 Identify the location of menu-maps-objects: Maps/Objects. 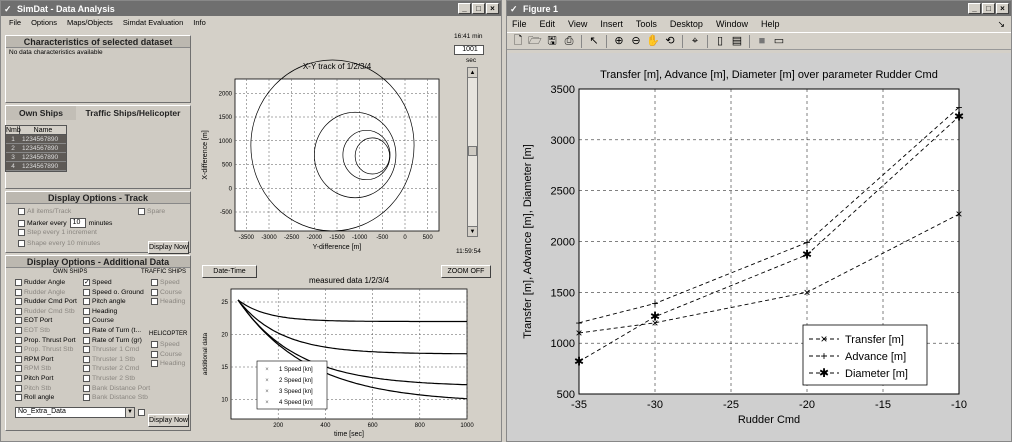
(89, 22).